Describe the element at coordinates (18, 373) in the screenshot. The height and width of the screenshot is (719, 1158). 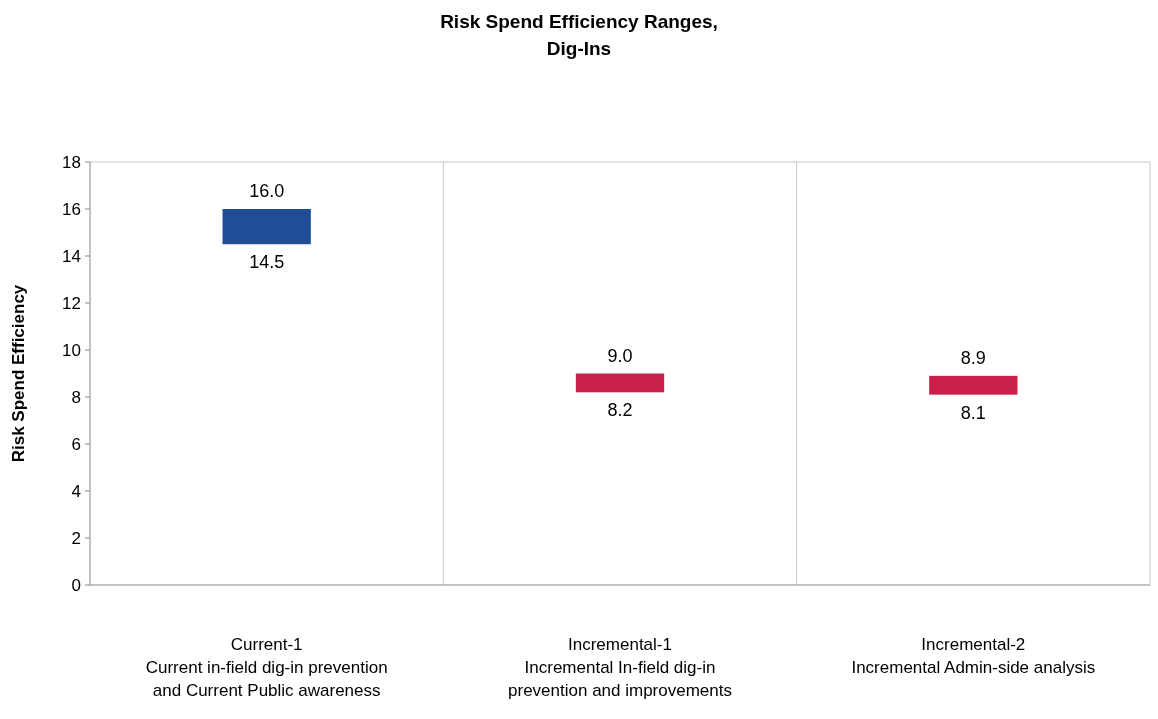
I see `y-axis-title: Risk Spend Efficiency` at that location.